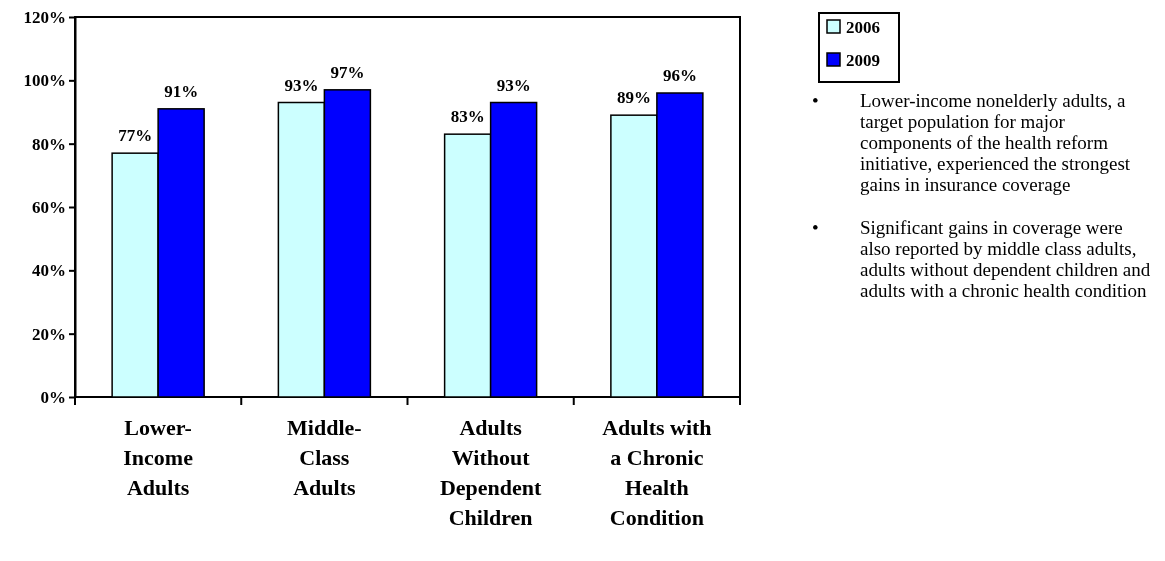 Image resolution: width=1165 pixels, height=561 pixels. What do you see at coordinates (49, 334) in the screenshot?
I see `y-tick-label: 20%` at bounding box center [49, 334].